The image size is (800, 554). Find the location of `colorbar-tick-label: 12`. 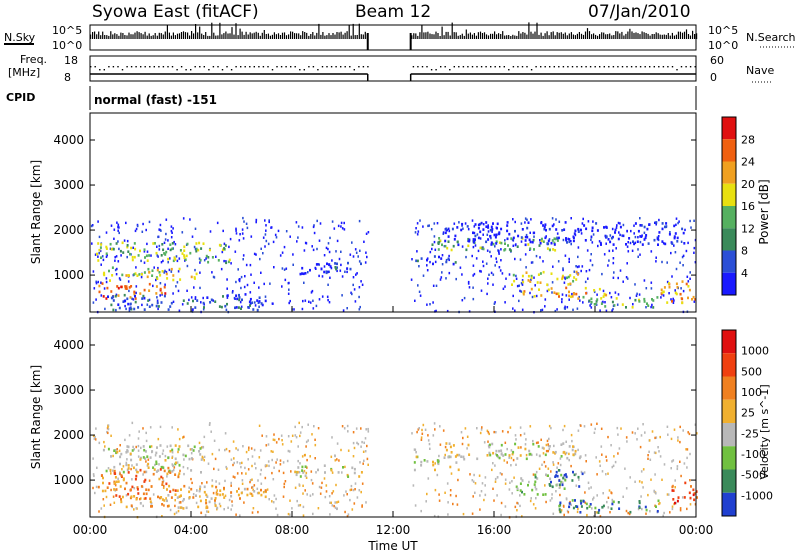

colorbar-tick-label: 12 is located at coordinates (748, 228).